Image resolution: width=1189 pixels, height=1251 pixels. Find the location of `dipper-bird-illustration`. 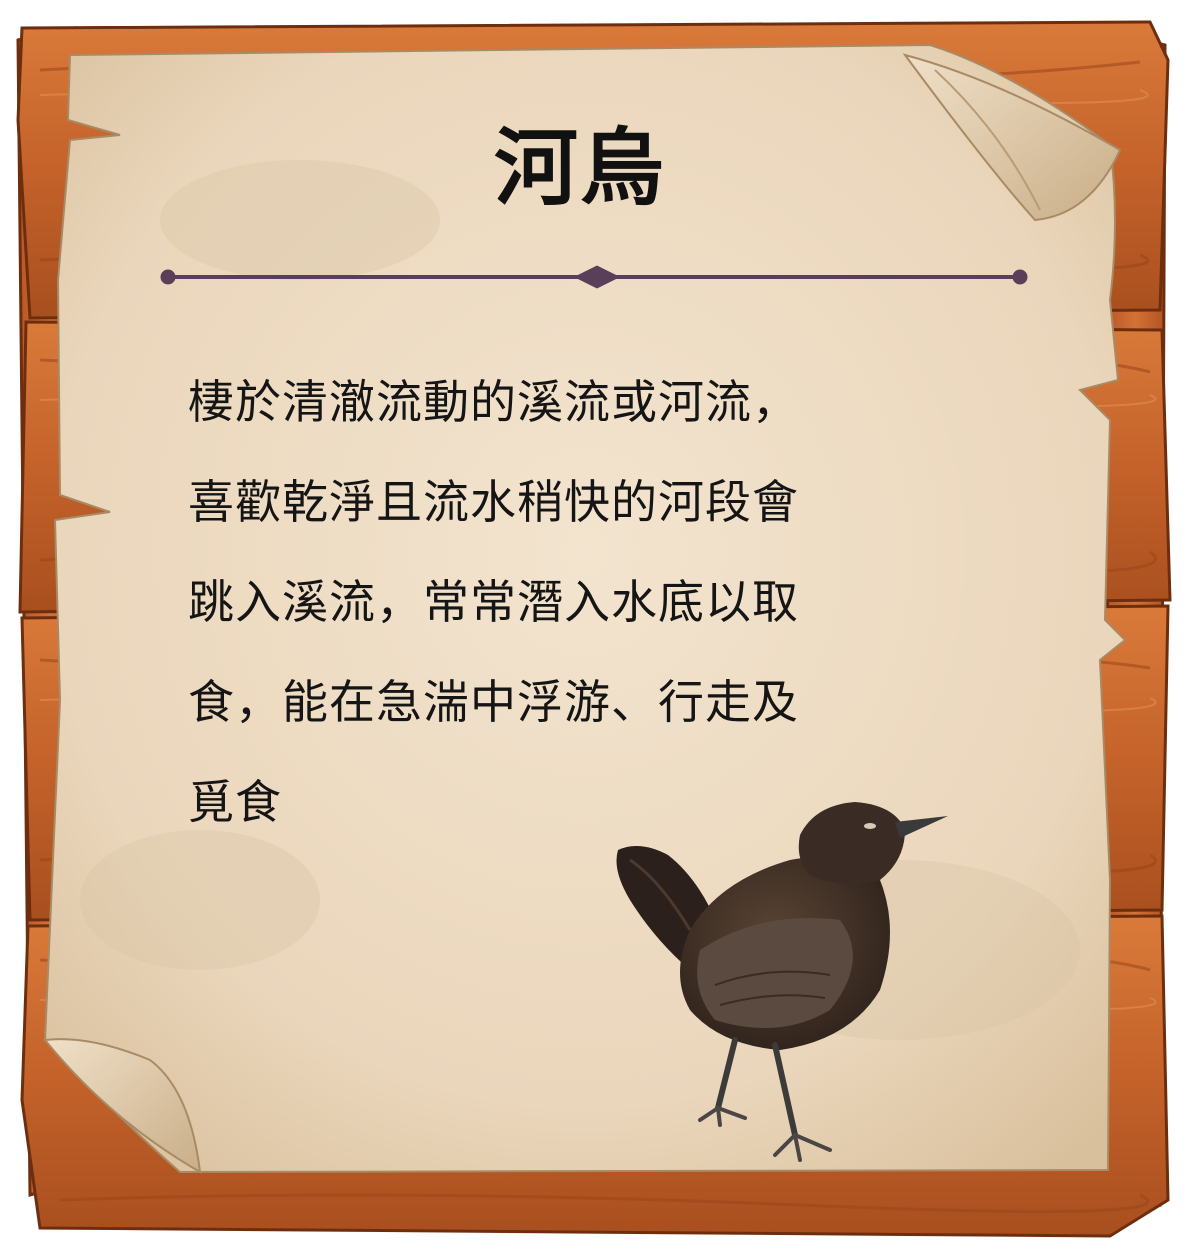

dipper-bird-illustration is located at coordinates (782, 982).